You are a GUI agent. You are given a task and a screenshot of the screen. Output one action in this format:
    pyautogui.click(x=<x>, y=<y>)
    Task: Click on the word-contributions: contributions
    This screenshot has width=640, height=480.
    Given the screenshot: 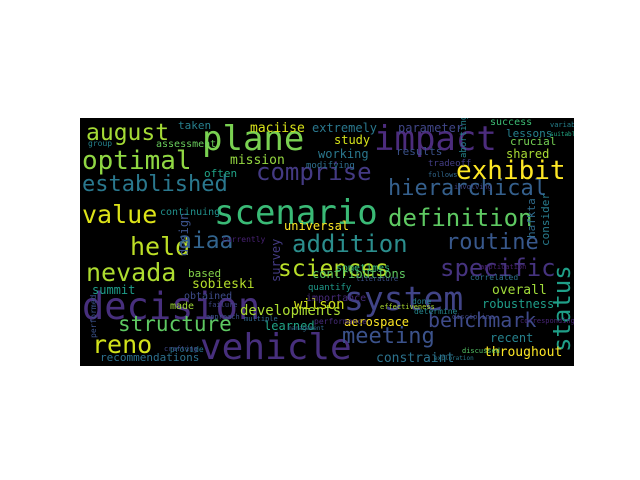 What is the action you would take?
    pyautogui.click(x=359, y=274)
    